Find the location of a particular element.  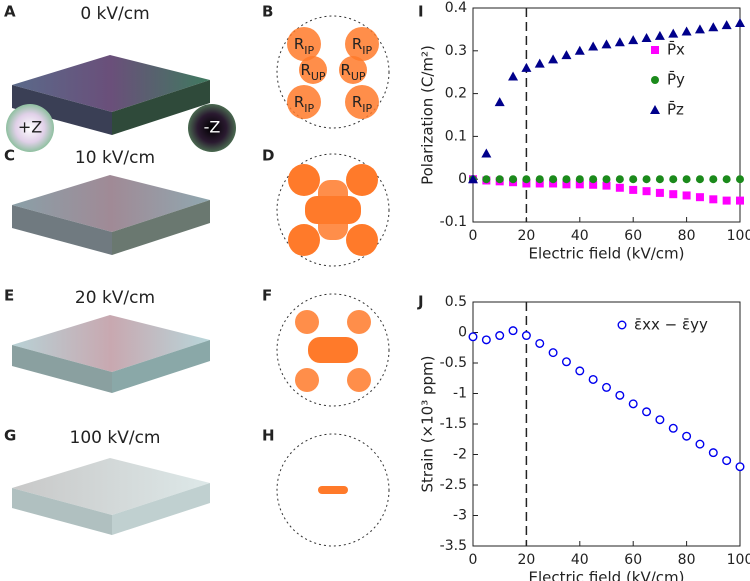

plot-frame is located at coordinates (606, 115).